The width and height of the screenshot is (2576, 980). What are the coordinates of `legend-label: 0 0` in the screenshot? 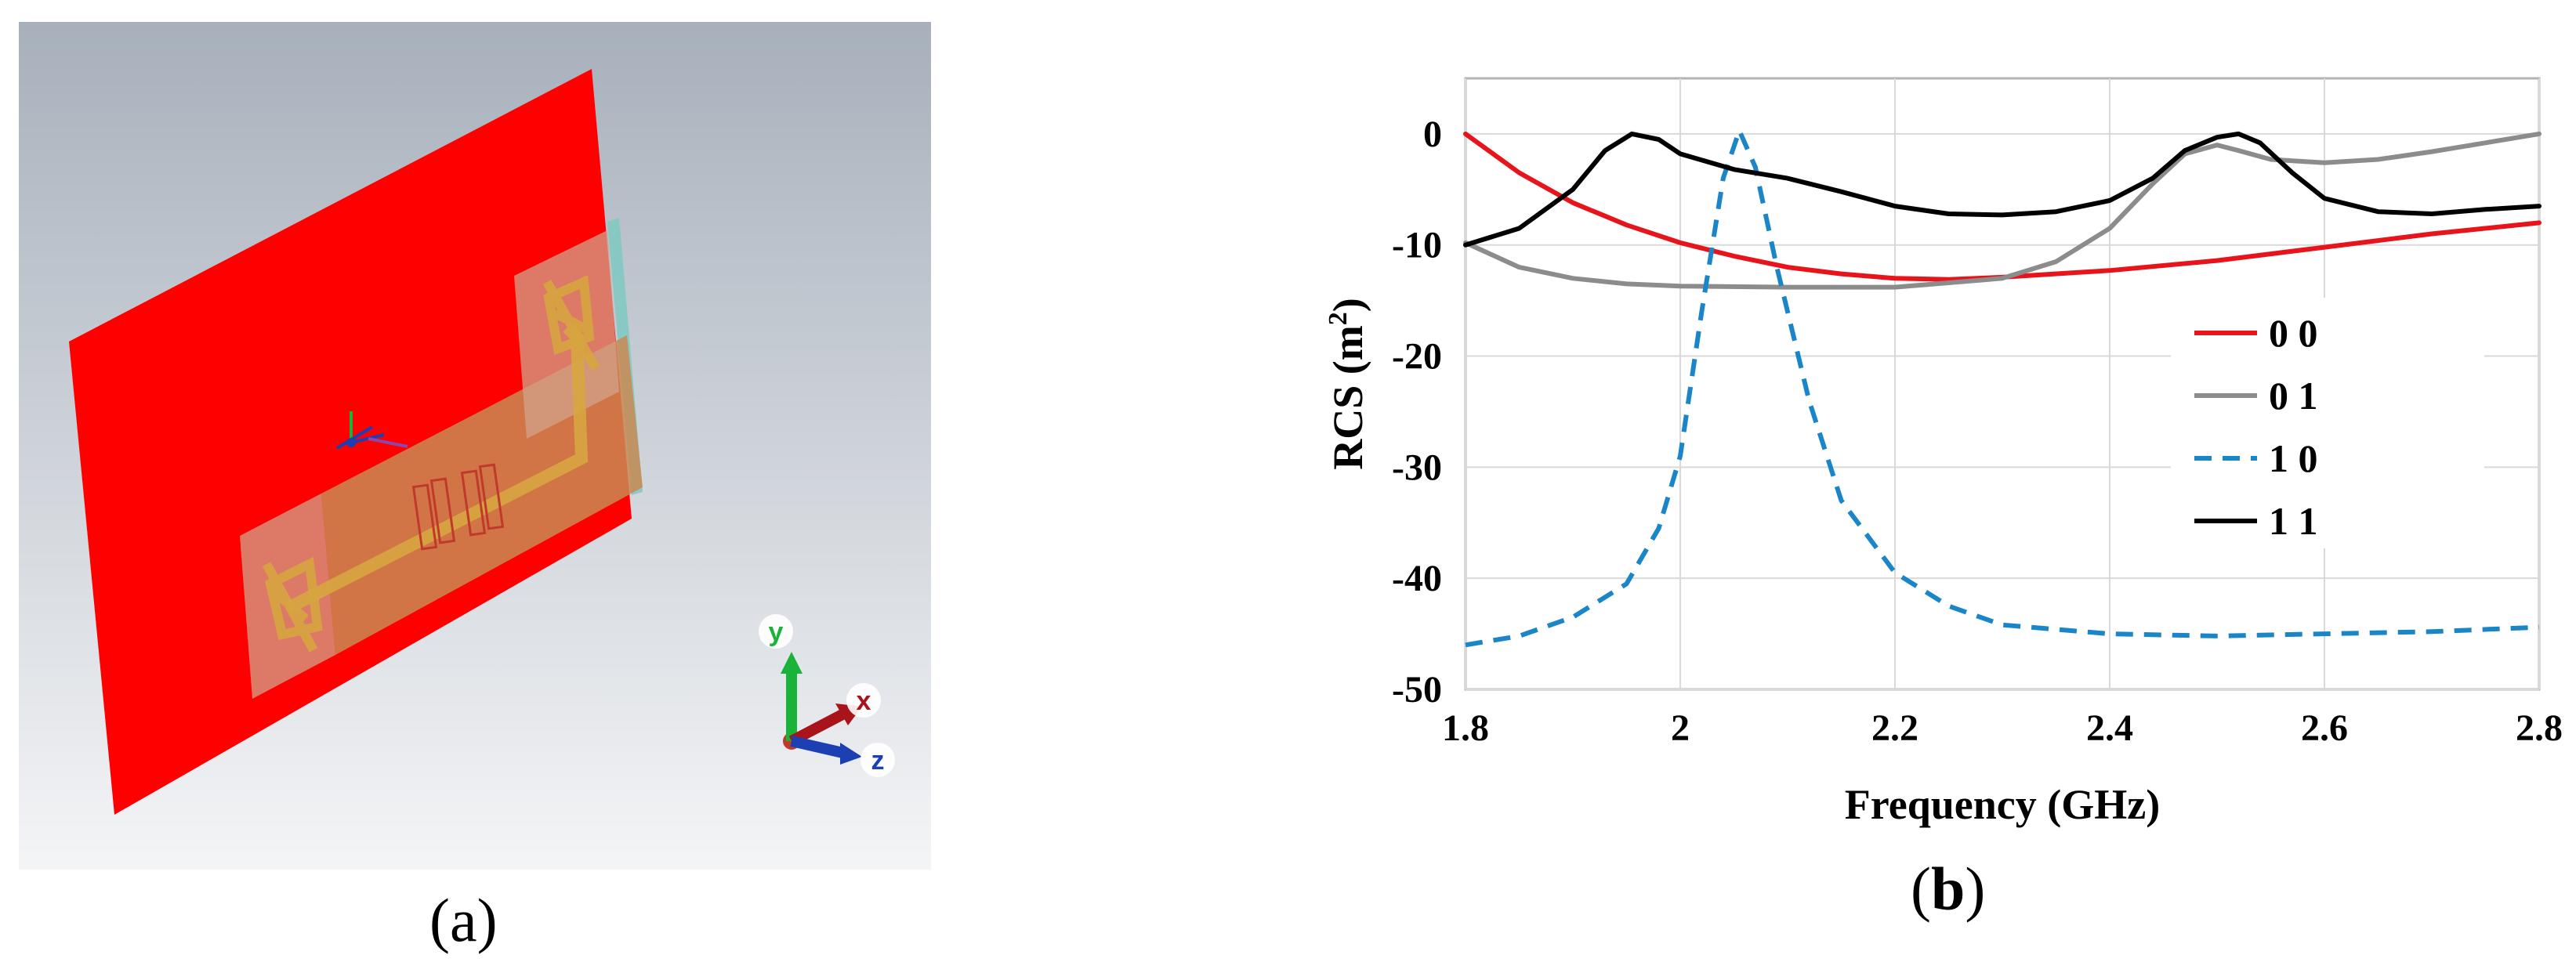 It's located at (2293, 333).